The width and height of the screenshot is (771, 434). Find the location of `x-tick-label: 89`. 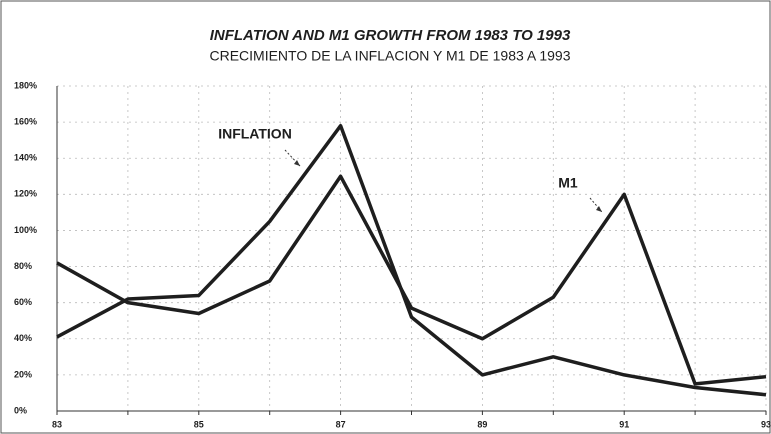

x-tick-label: 89 is located at coordinates (482, 424).